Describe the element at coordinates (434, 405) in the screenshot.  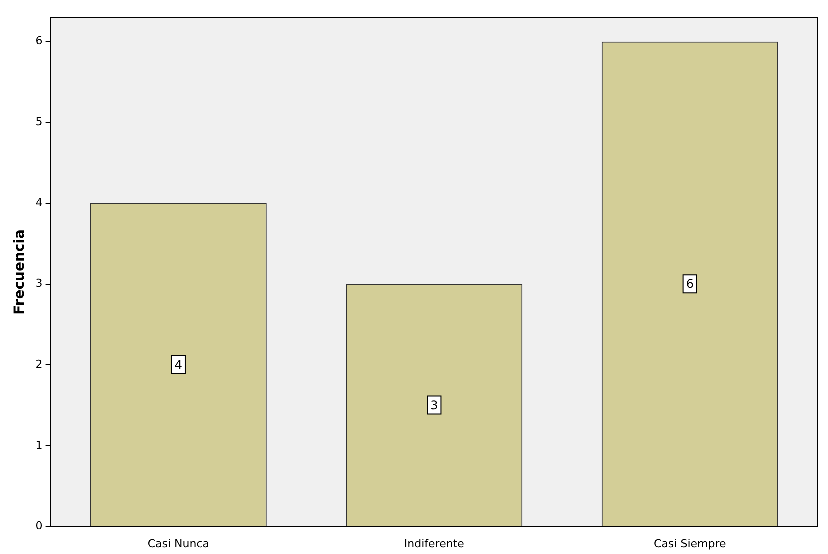
I see `data-label: 3` at that location.